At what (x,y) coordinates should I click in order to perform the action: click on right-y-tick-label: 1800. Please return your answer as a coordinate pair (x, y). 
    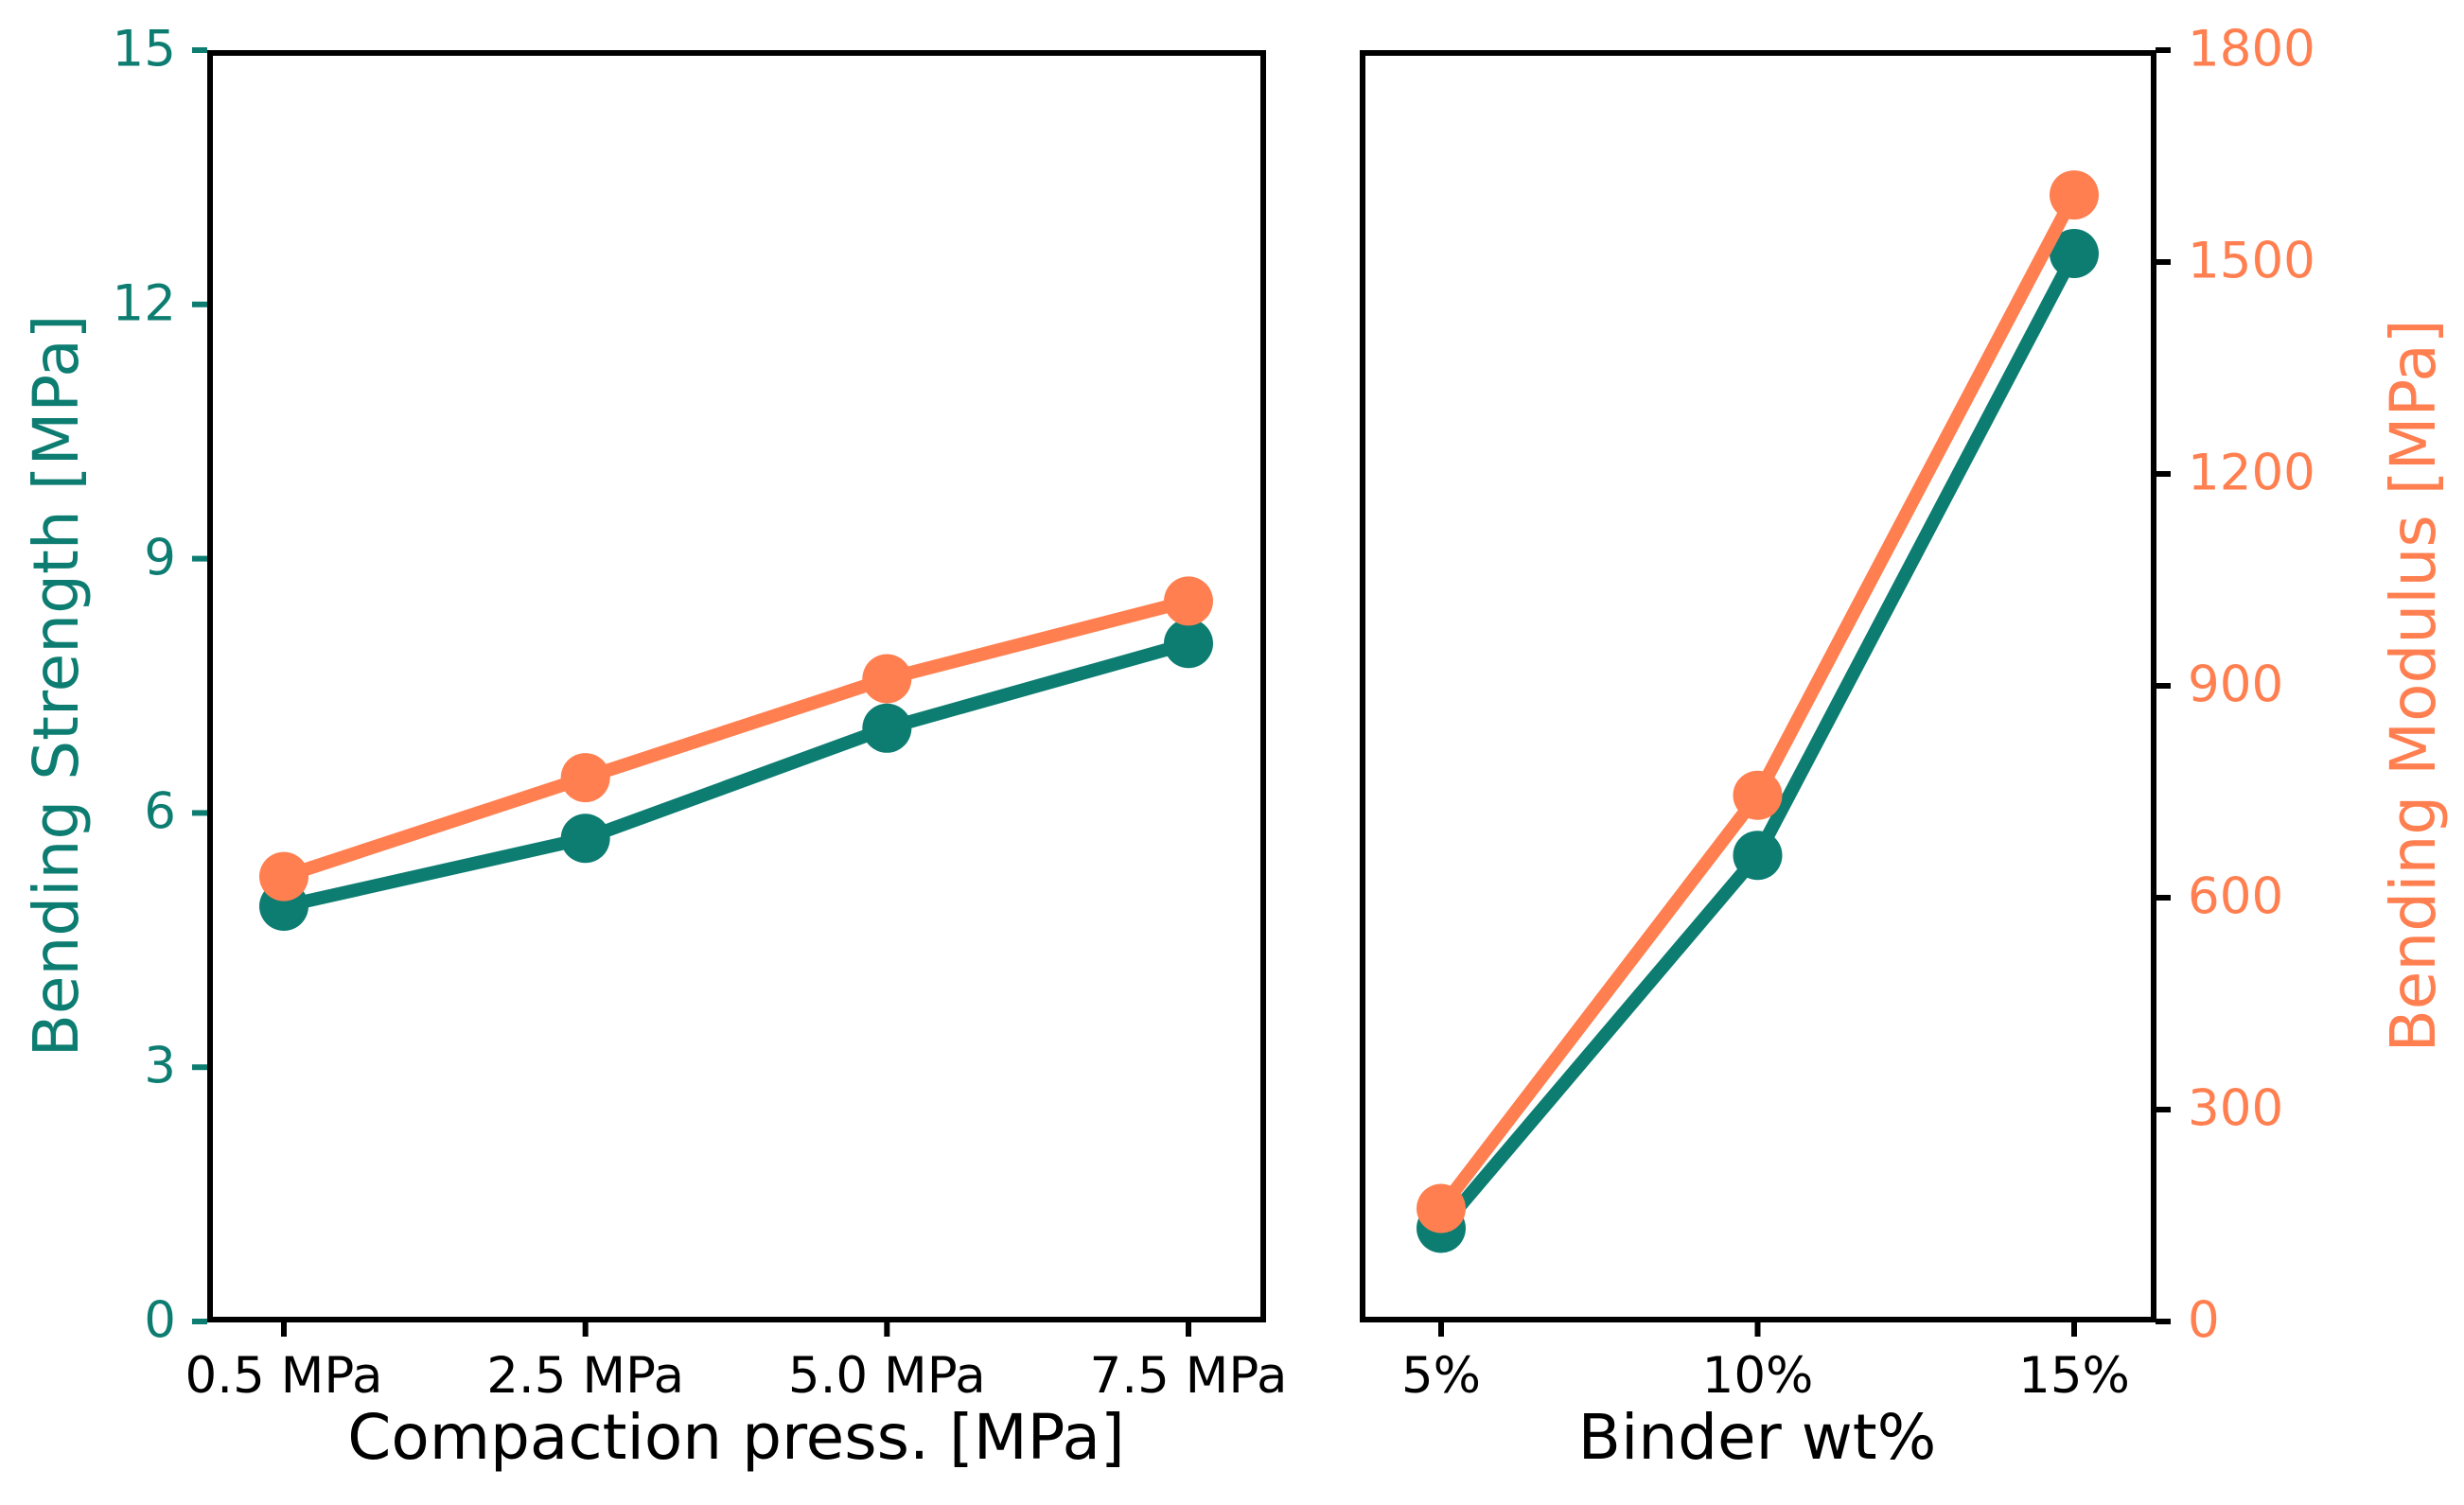
    Looking at the image, I should click on (2252, 49).